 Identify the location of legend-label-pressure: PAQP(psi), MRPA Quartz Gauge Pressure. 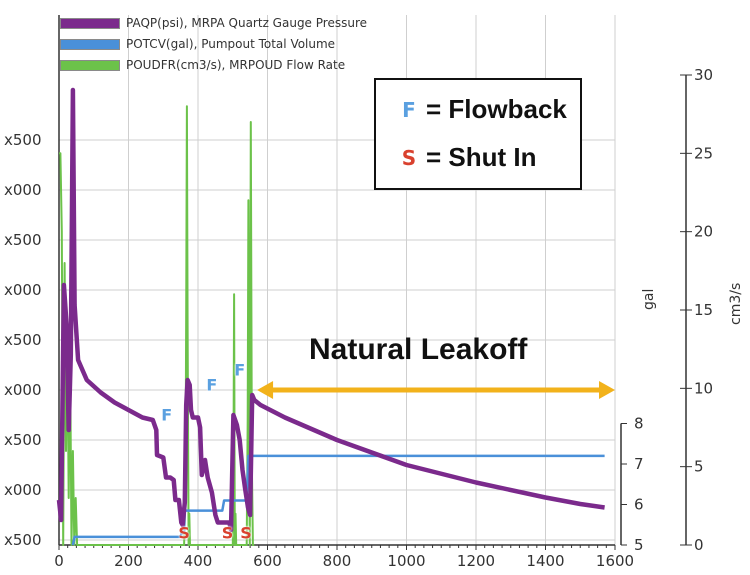
(246, 23).